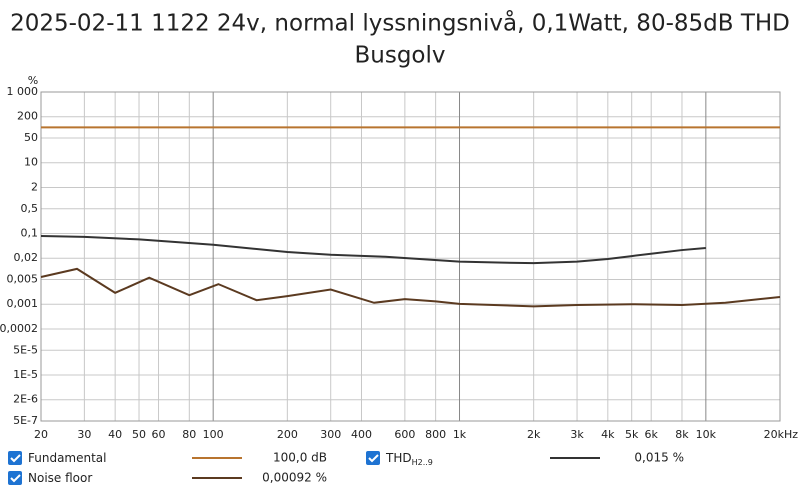 The image size is (800, 490). What do you see at coordinates (781, 434) in the screenshot?
I see `x-tick-label: 20kHz` at bounding box center [781, 434].